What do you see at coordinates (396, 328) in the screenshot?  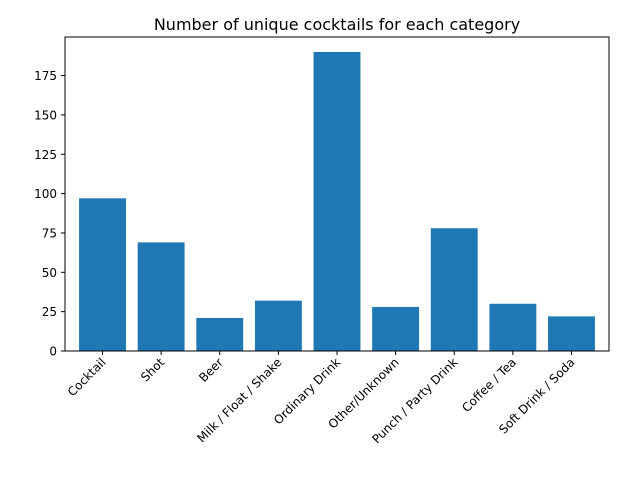 I see `bar-other-unknown` at bounding box center [396, 328].